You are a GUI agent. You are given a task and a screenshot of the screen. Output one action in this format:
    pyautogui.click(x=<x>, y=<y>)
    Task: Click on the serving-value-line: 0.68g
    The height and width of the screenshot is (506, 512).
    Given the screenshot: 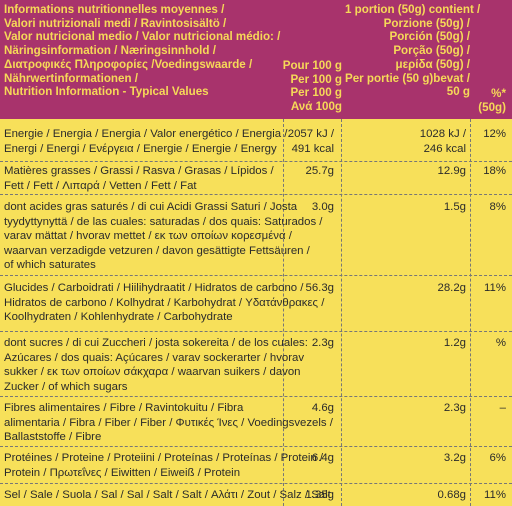 What is the action you would take?
    pyautogui.click(x=451, y=495)
    